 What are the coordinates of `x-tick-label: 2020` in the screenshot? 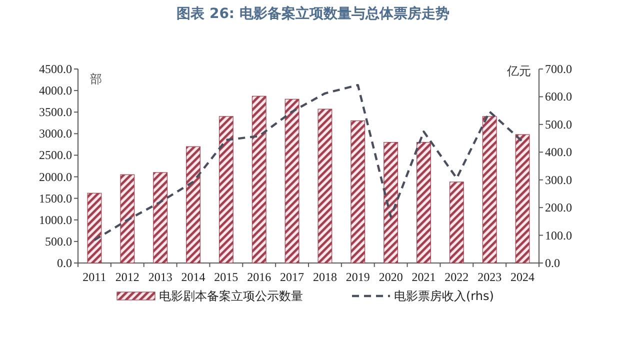 It's located at (390, 277).